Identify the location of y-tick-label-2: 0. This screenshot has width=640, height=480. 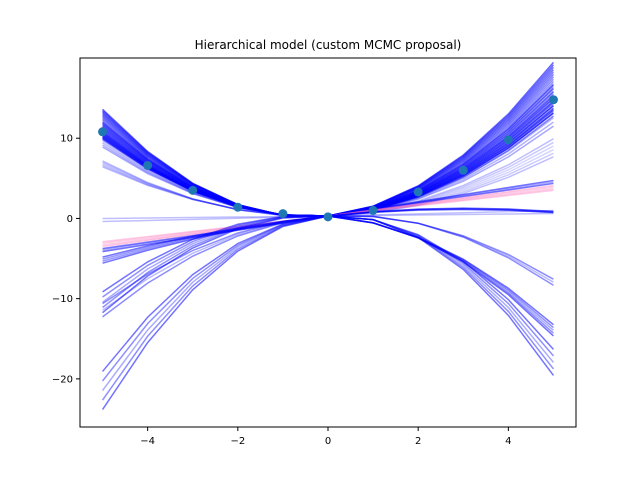
(70, 219).